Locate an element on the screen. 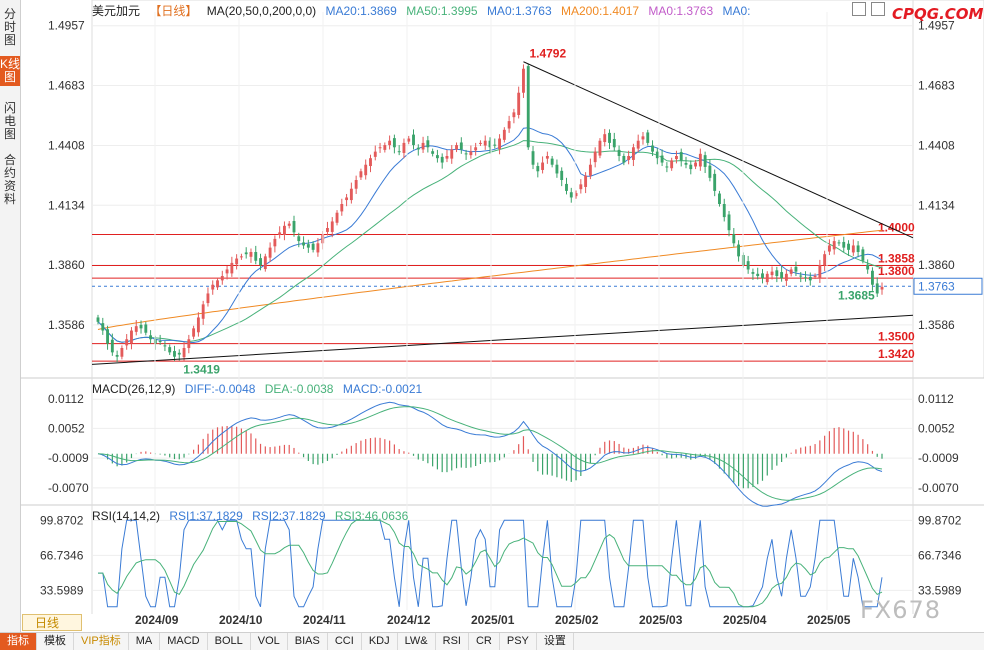 This screenshot has width=984, height=650. macd-y-tick-left: -0.0009 is located at coordinates (68, 458).